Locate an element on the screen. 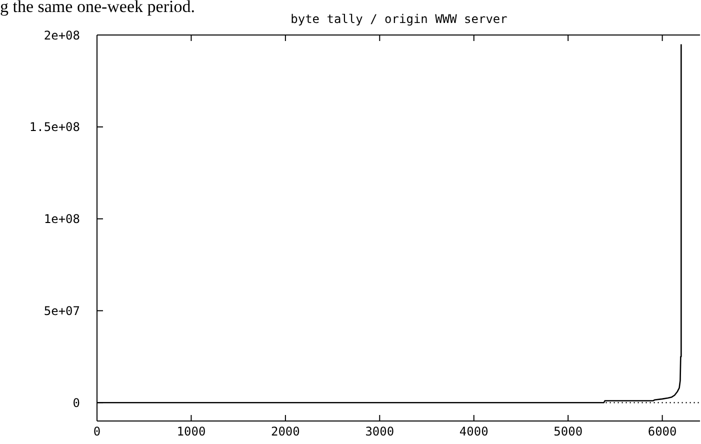 The image size is (701, 444). x-tick-label: 0 is located at coordinates (97, 431).